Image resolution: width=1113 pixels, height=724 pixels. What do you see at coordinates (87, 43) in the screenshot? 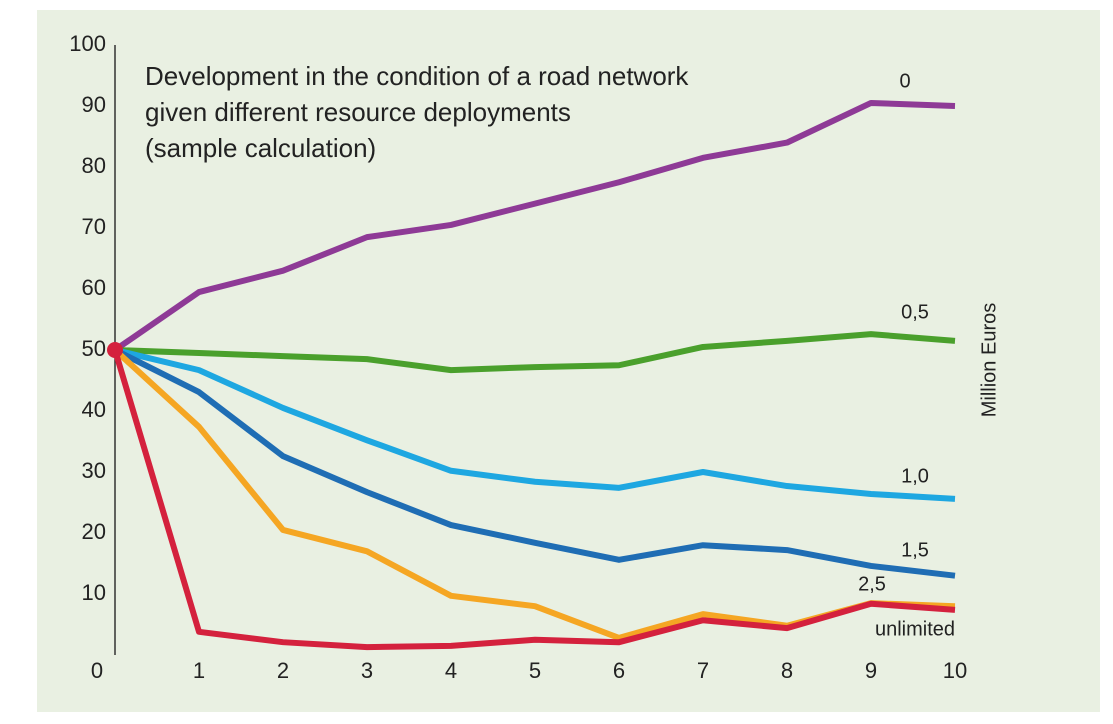
I see `y-tick-label: 100` at bounding box center [87, 43].